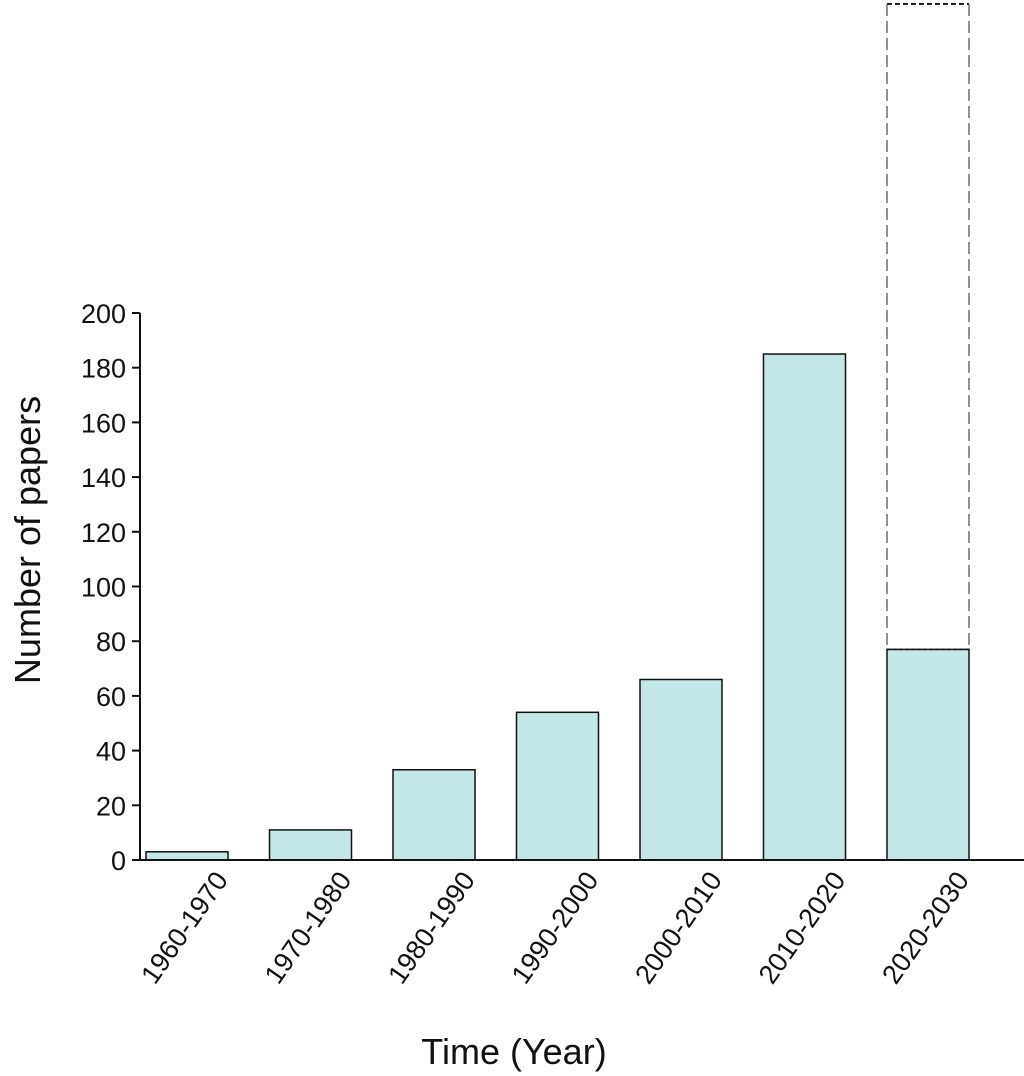 The height and width of the screenshot is (1076, 1024). Describe the element at coordinates (184, 927) in the screenshot. I see `x-tick-label: 1960-1970` at that location.